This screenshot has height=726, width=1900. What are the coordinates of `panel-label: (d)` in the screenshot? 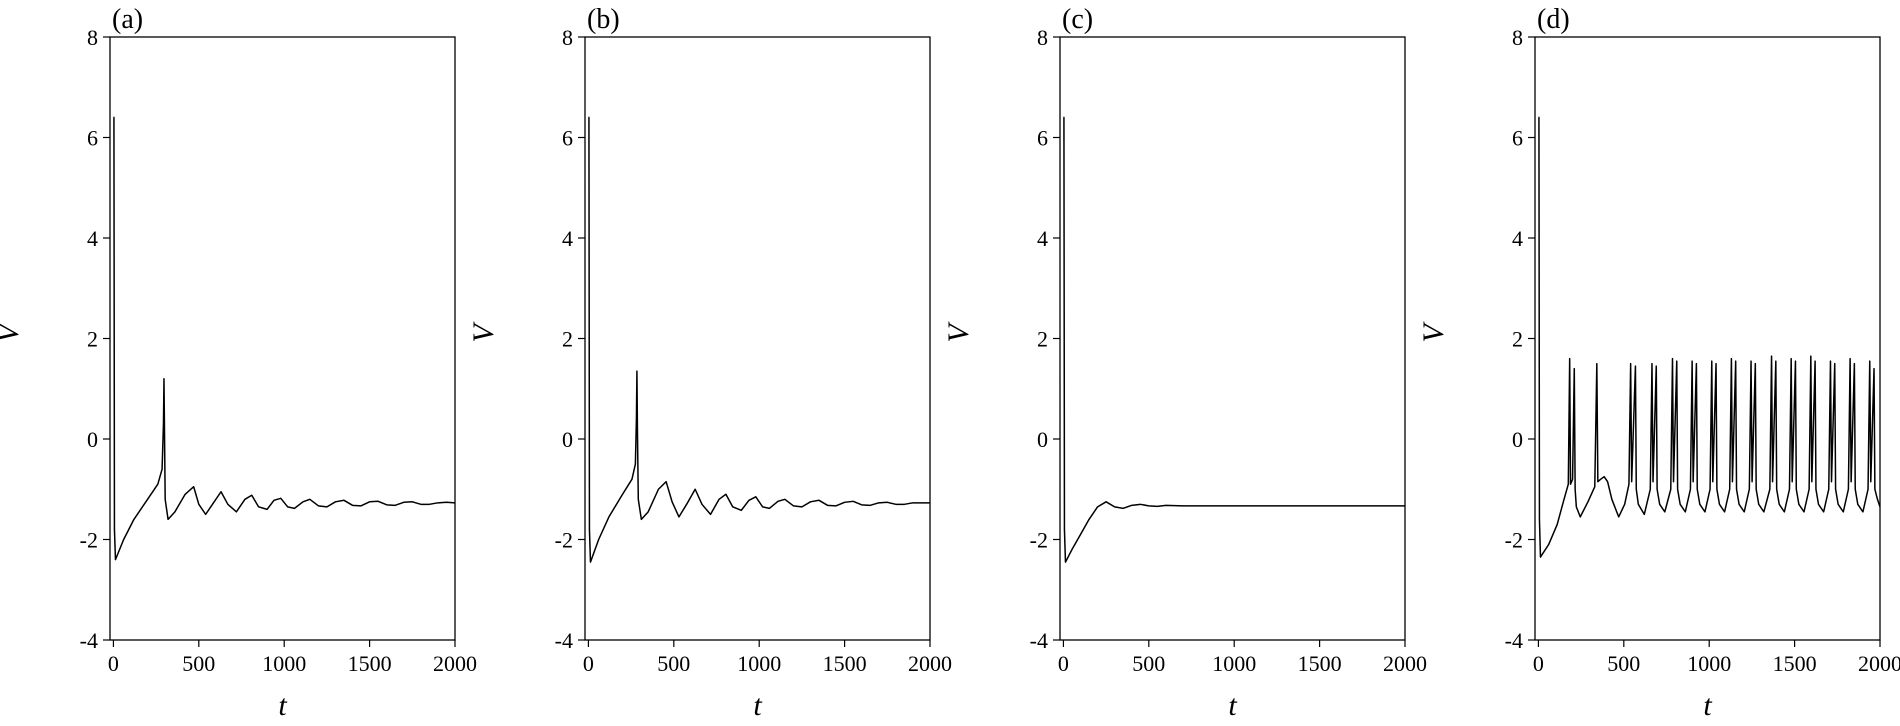 It's located at (1553, 19).